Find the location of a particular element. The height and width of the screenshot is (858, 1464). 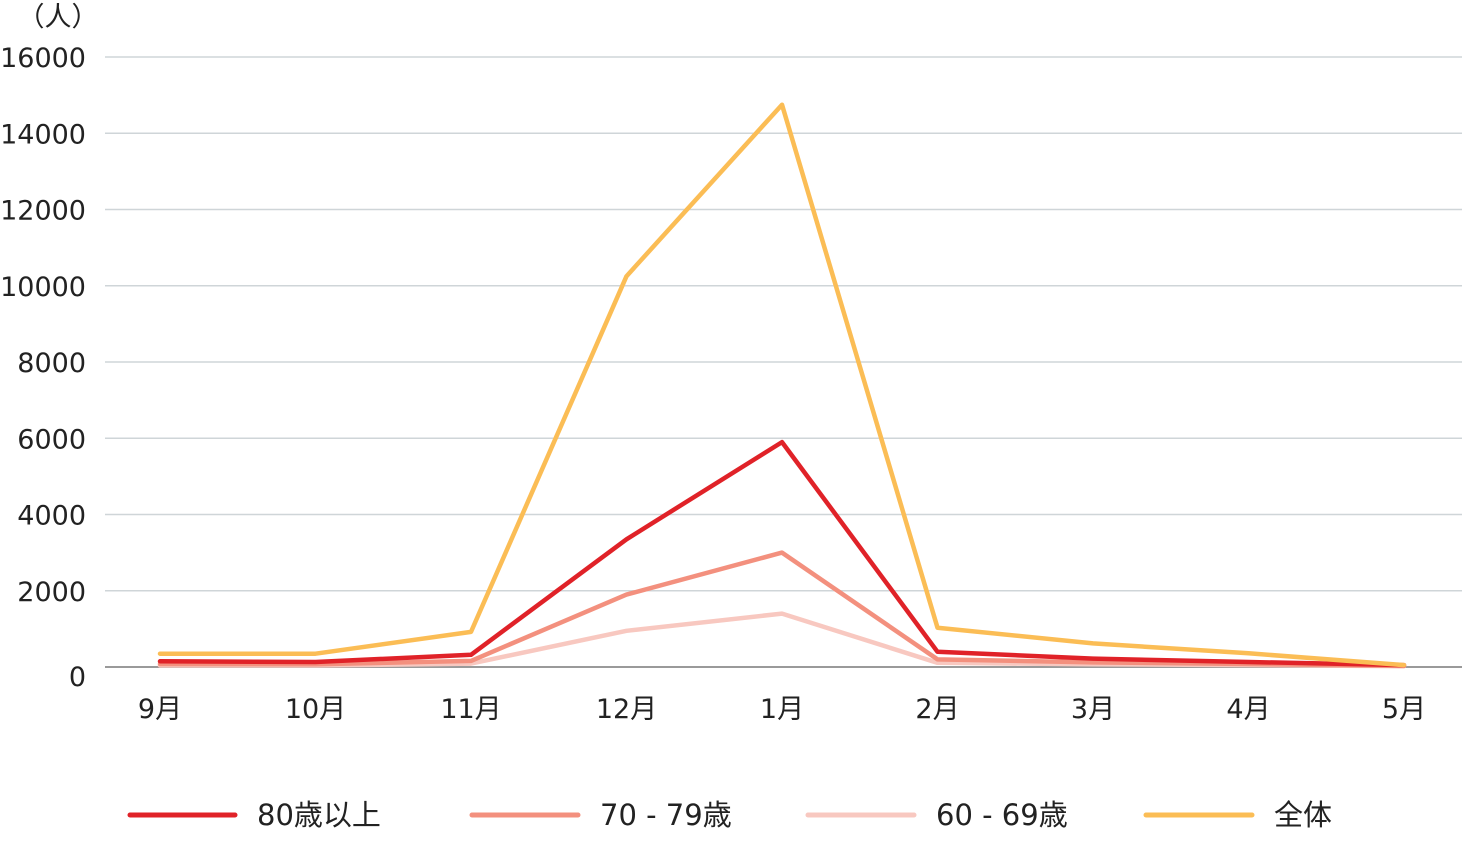

x-tick-label: 1月 is located at coordinates (782, 709).